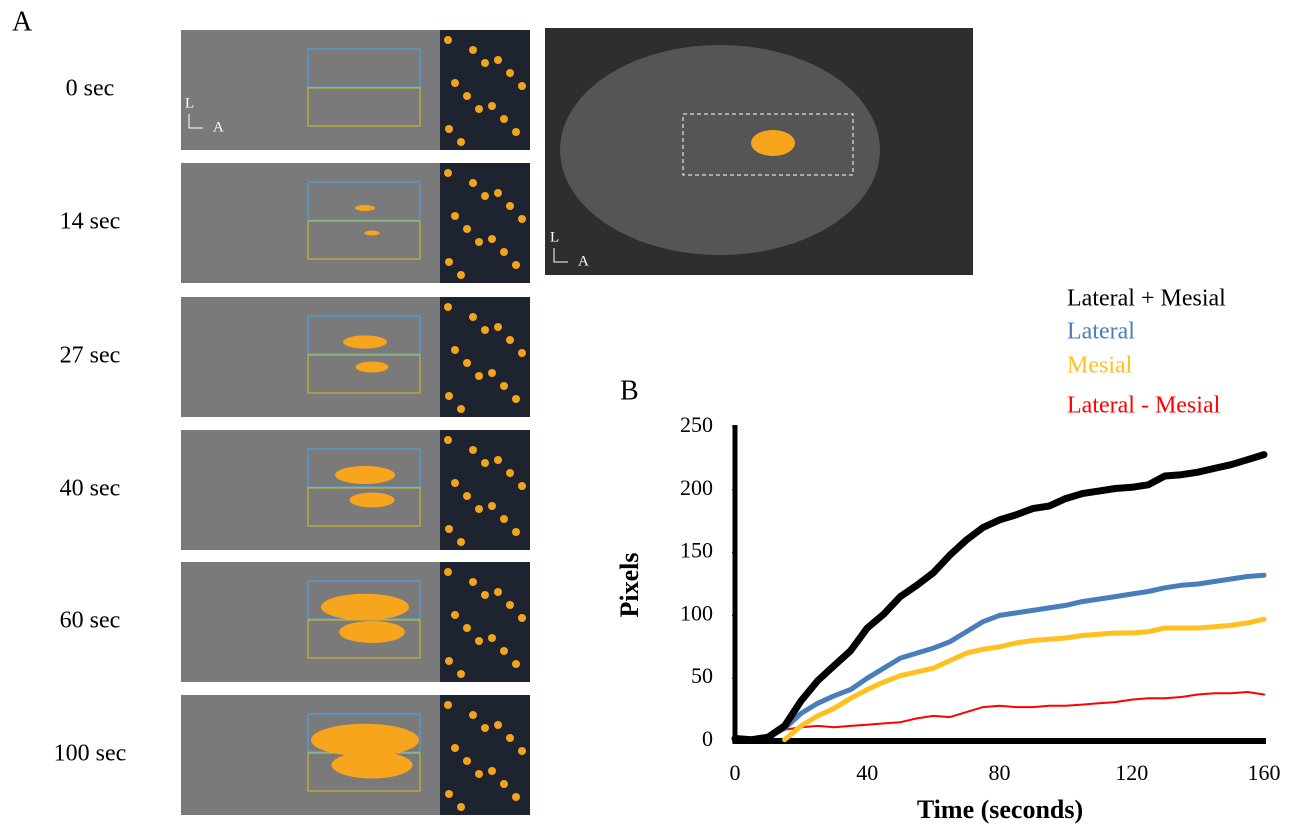  I want to click on time-label: 100 sec, so click(90, 754).